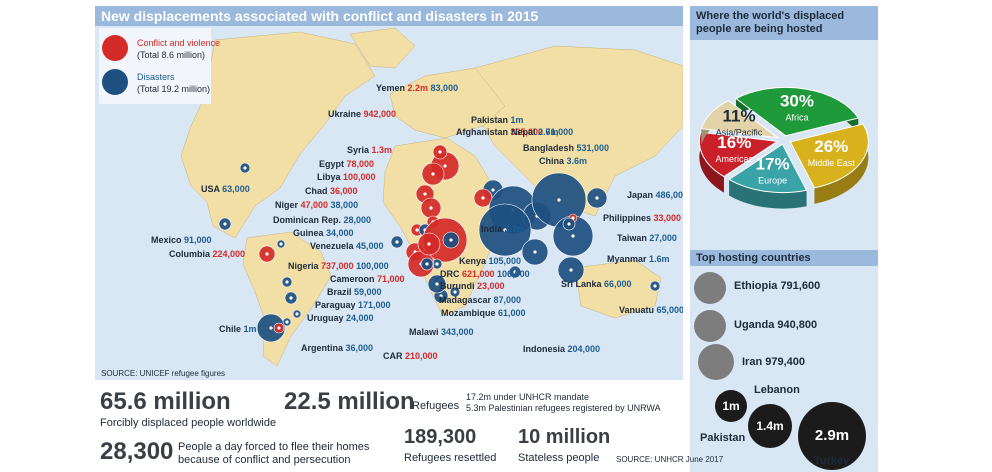 This screenshot has width=992, height=472. What do you see at coordinates (359, 348) in the screenshot?
I see `argentina-disaster-value: 36,000` at bounding box center [359, 348].